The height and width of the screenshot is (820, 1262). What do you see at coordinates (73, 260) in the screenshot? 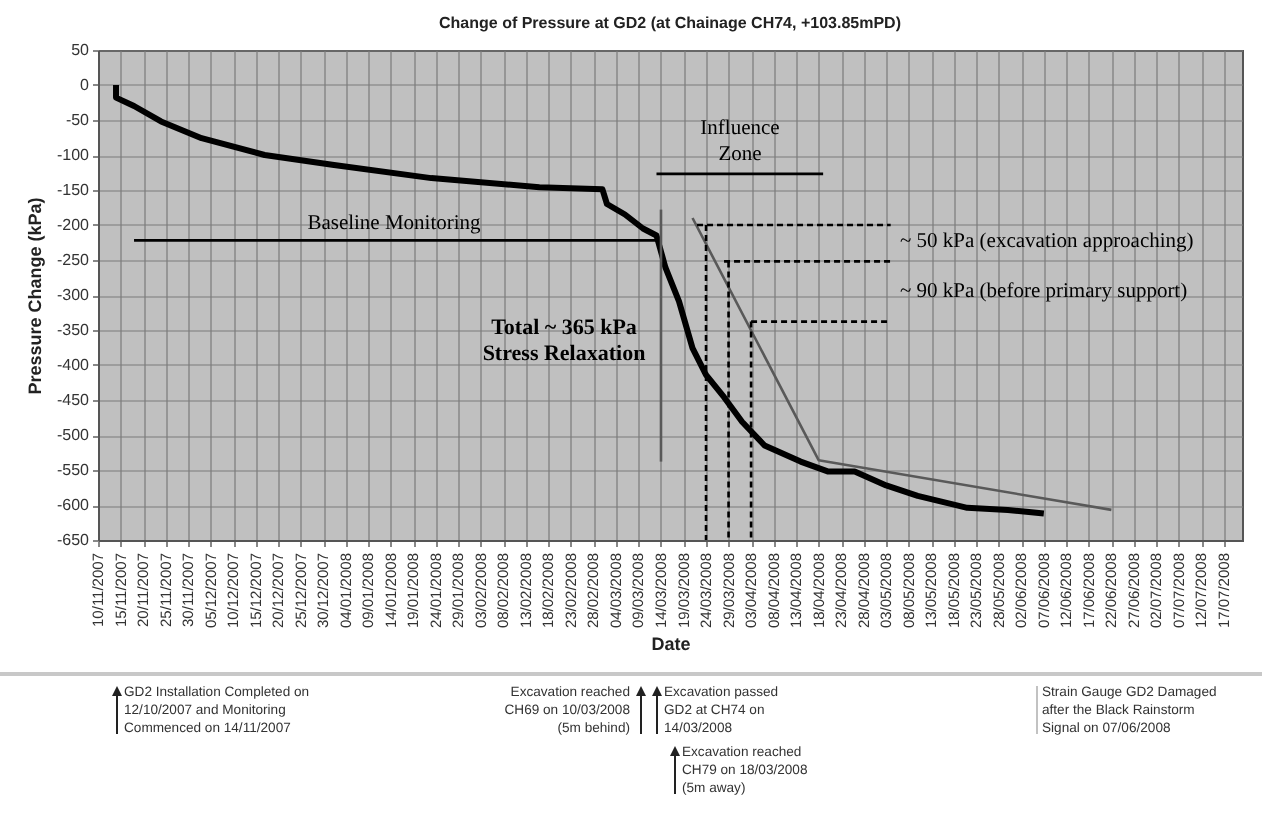
I see `y-tick-label: -250` at bounding box center [73, 260].